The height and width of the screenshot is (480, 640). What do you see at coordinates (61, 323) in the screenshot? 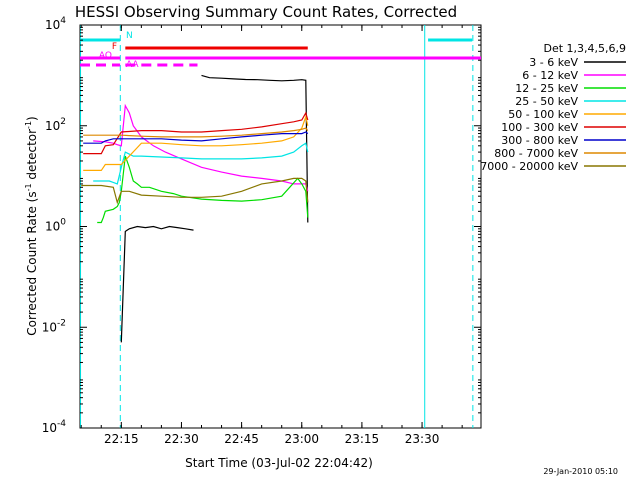
I see `y-tick-exponent: -2` at bounding box center [61, 323].